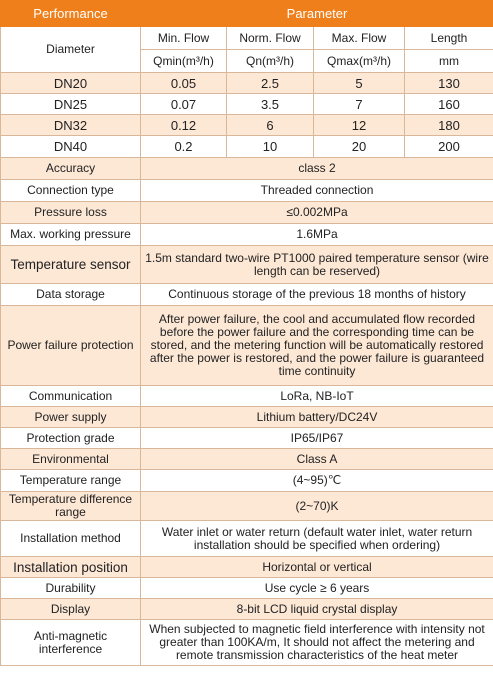  What do you see at coordinates (448, 83) in the screenshot?
I see `size-length: 130` at bounding box center [448, 83].